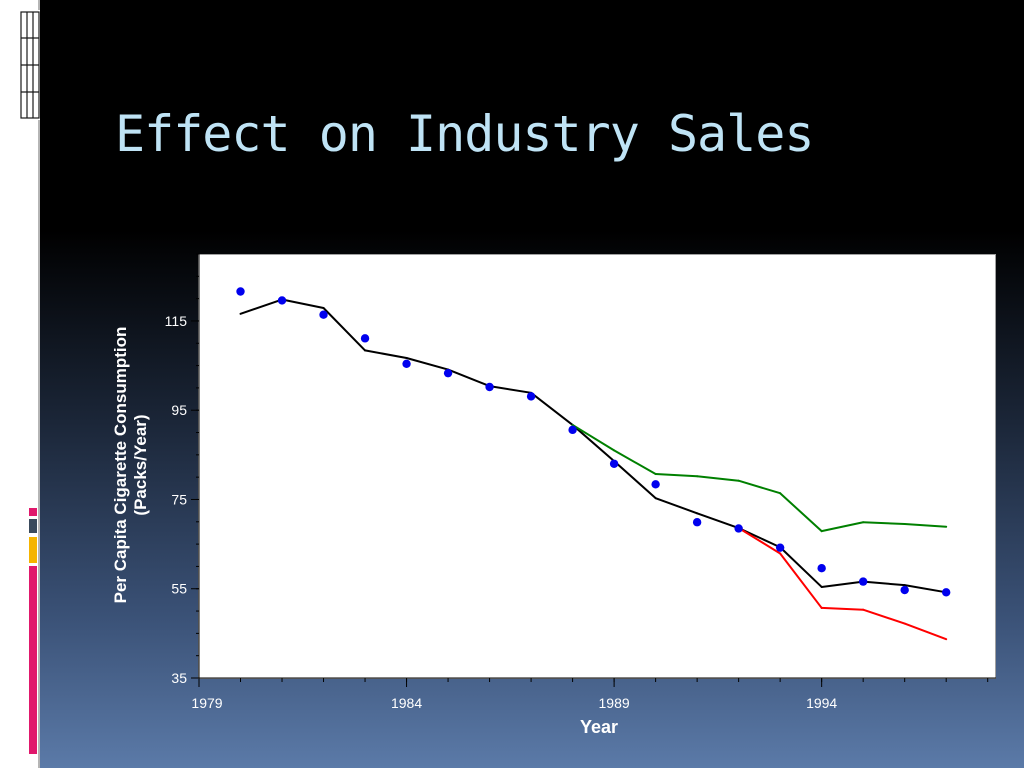 Image resolution: width=1024 pixels, height=768 pixels. Describe the element at coordinates (179, 589) in the screenshot. I see `y-tick-label: 55` at that location.